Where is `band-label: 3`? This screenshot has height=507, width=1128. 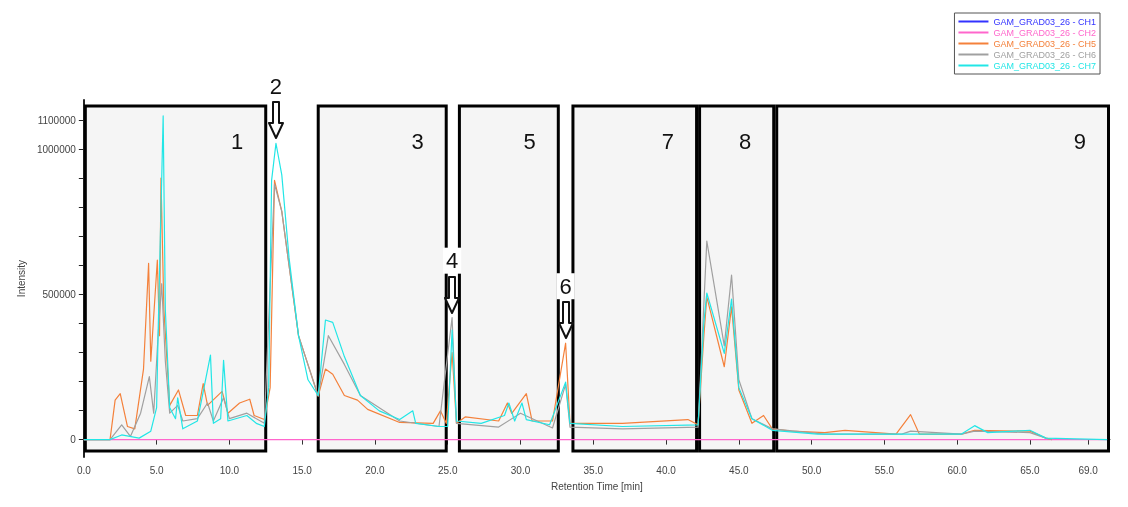
band-label: 3 is located at coordinates (417, 141).